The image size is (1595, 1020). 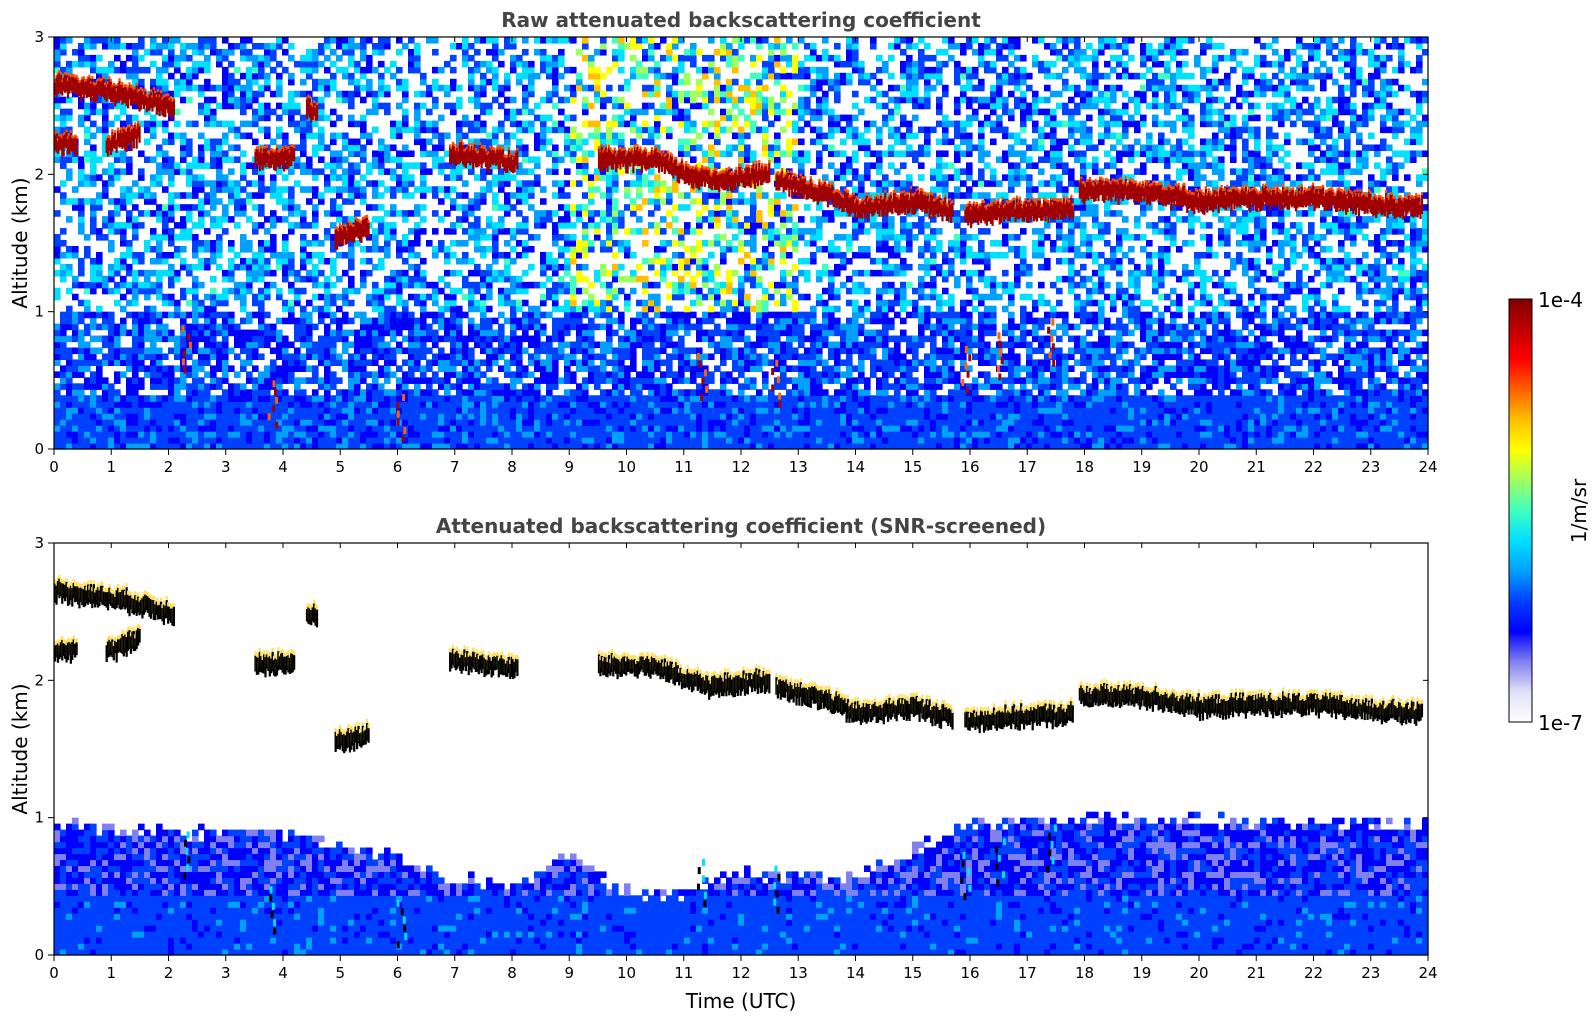 What do you see at coordinates (1560, 300) in the screenshot?
I see `colorbar-max-label: 1e-4` at bounding box center [1560, 300].